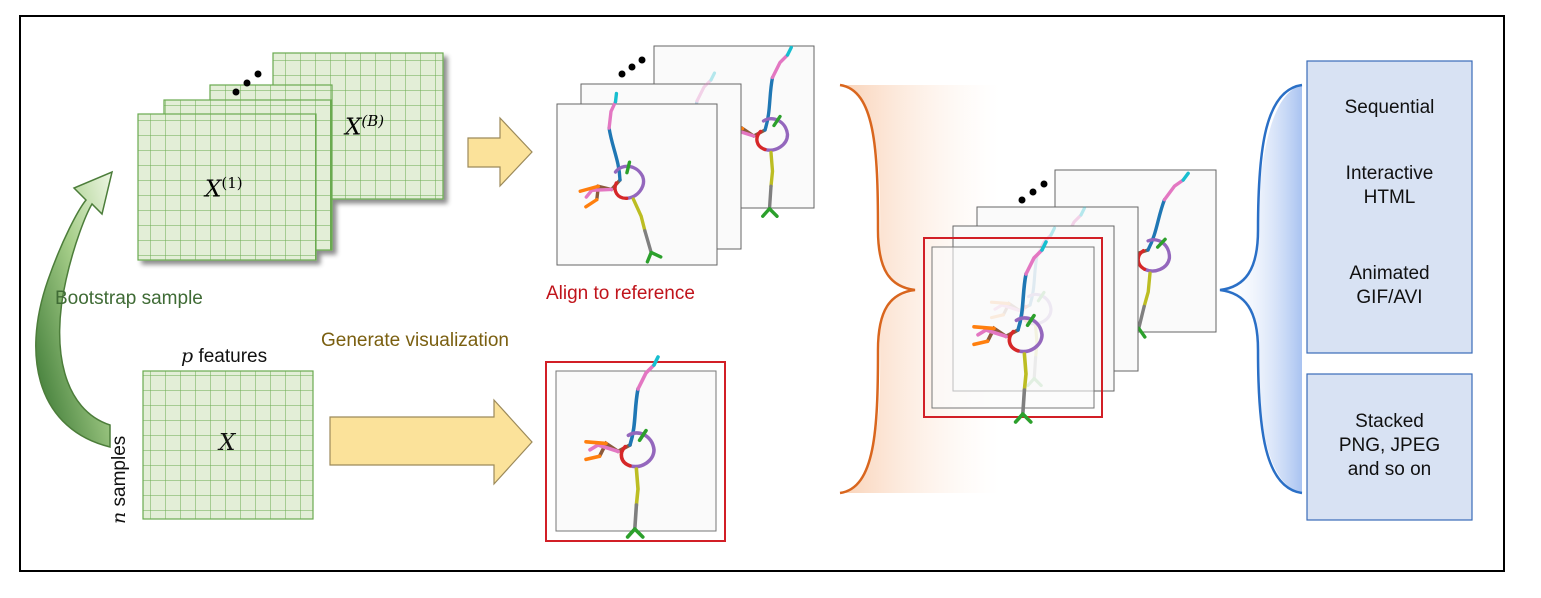 This screenshot has width=1541, height=598. I want to click on bootstrap-stack, so click(290, 156).